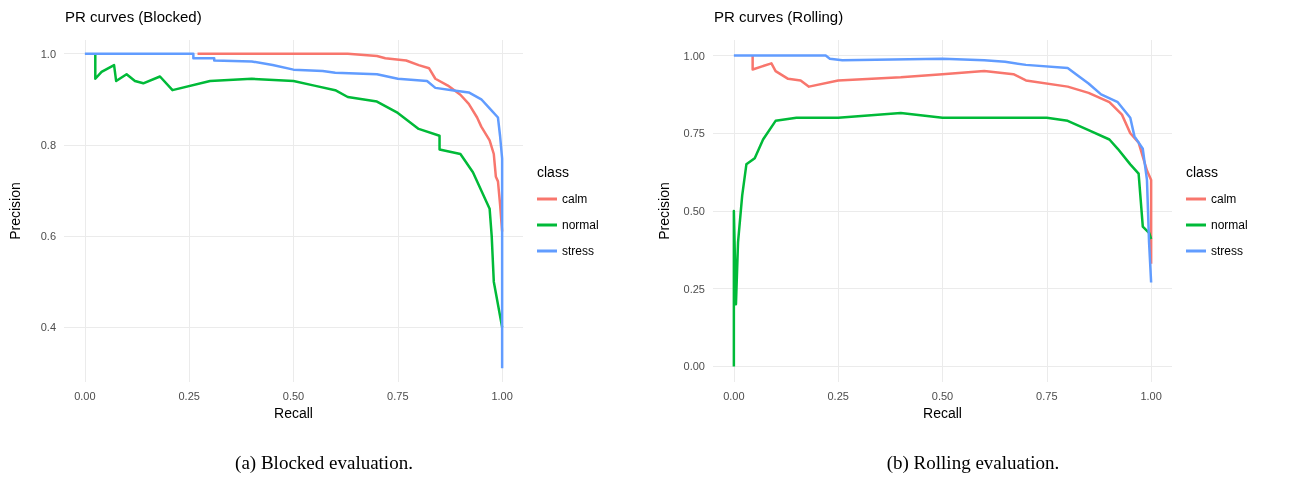 The width and height of the screenshot is (1297, 477). I want to click on chart-title: PR curves (Blocked), so click(133, 16).